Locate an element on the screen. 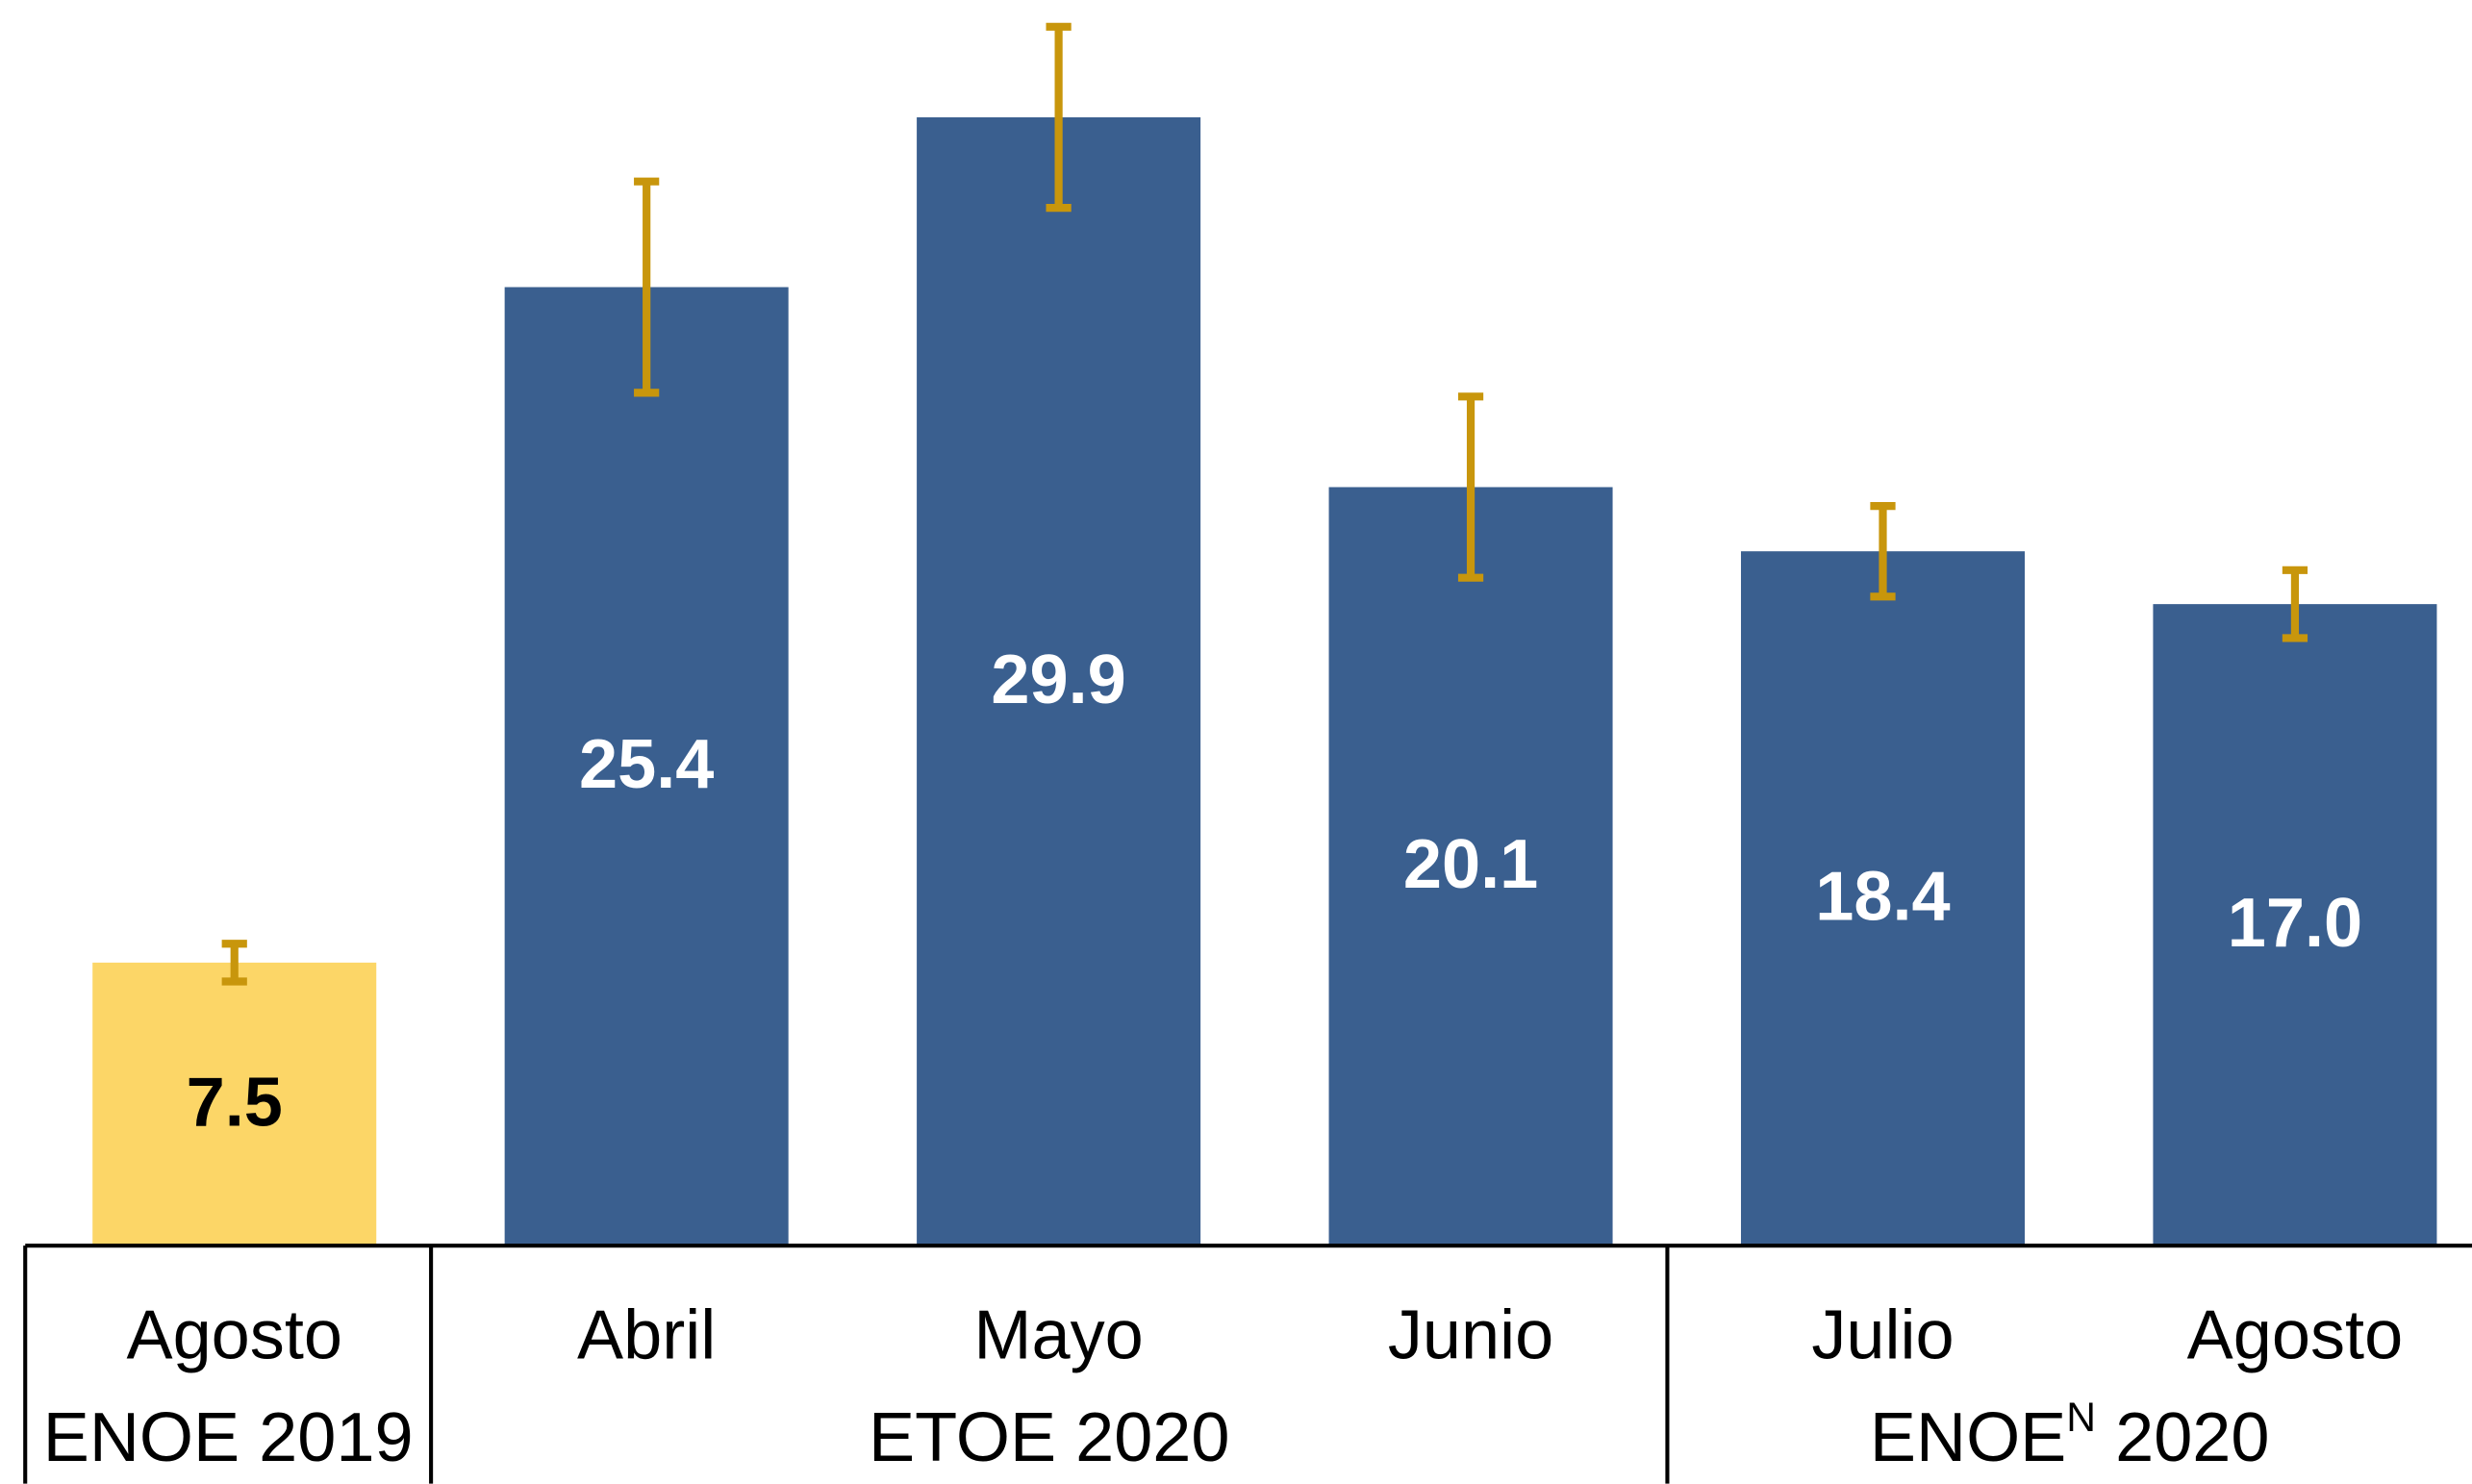 The image size is (2472, 1484). category-label: Mayo is located at coordinates (1058, 1336).